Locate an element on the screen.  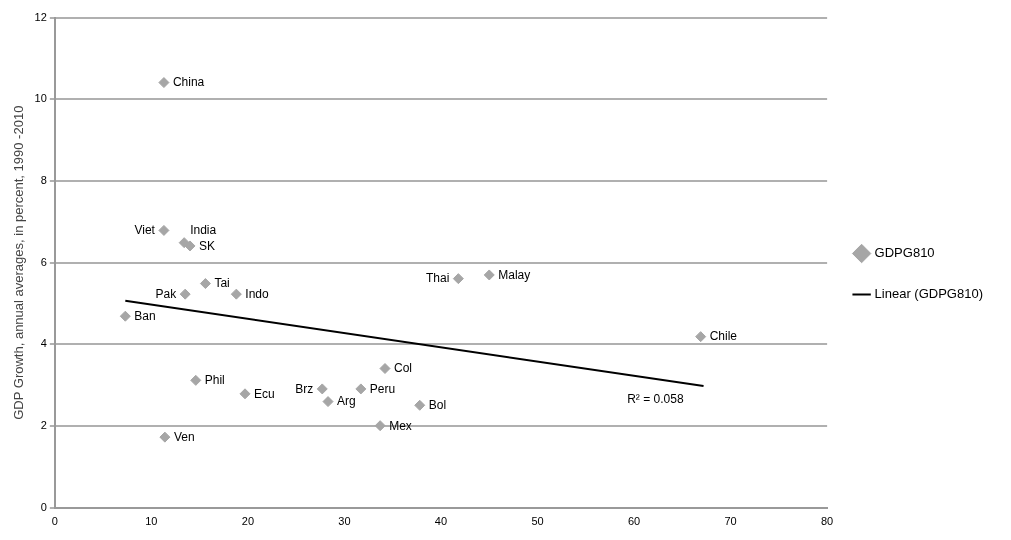
x-tick-label: 70 is located at coordinates (730, 521).